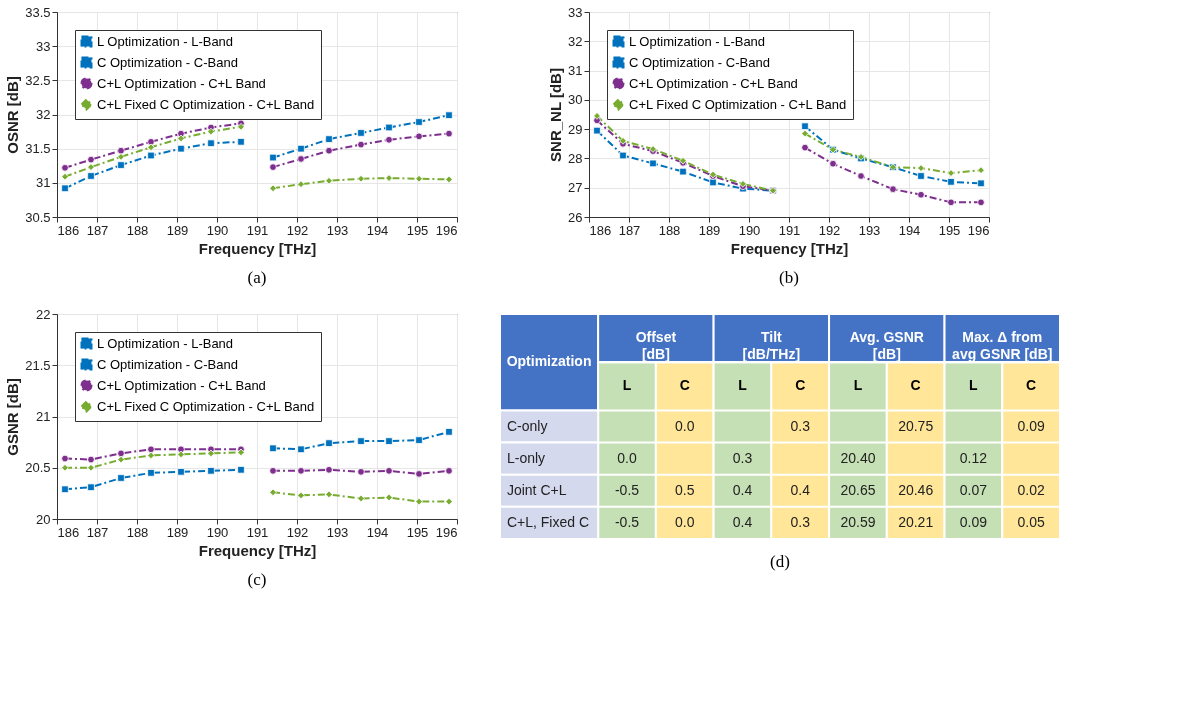  I want to click on text: Offset [dB], so click(656, 346).